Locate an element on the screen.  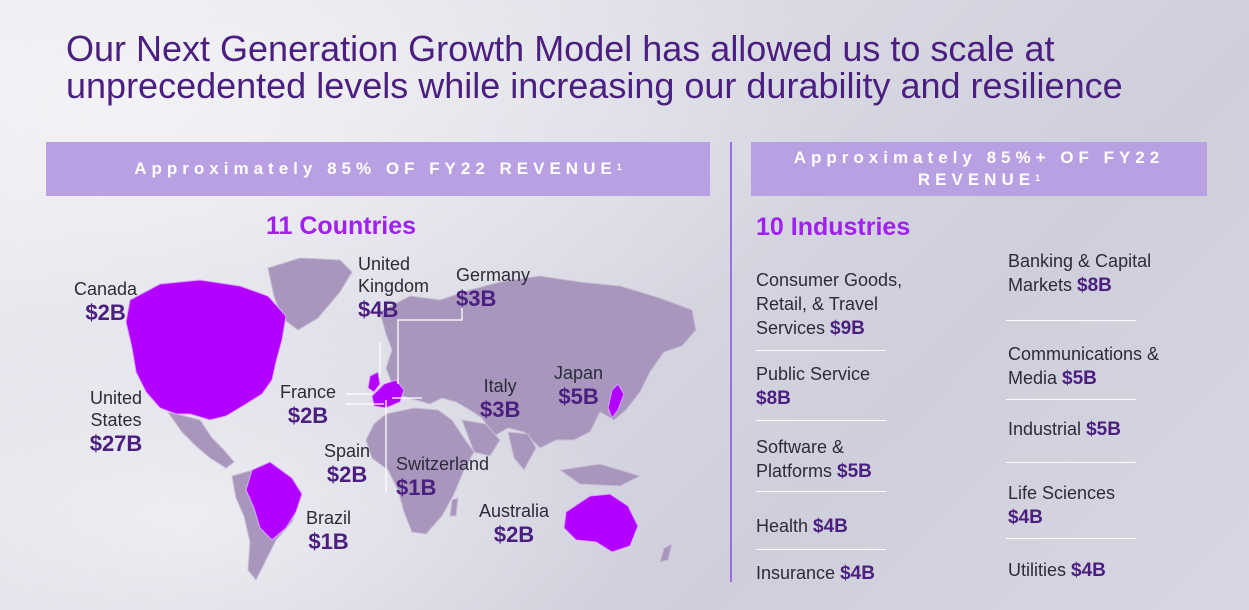
industry-item: Industrial $5B is located at coordinates (1093, 429).